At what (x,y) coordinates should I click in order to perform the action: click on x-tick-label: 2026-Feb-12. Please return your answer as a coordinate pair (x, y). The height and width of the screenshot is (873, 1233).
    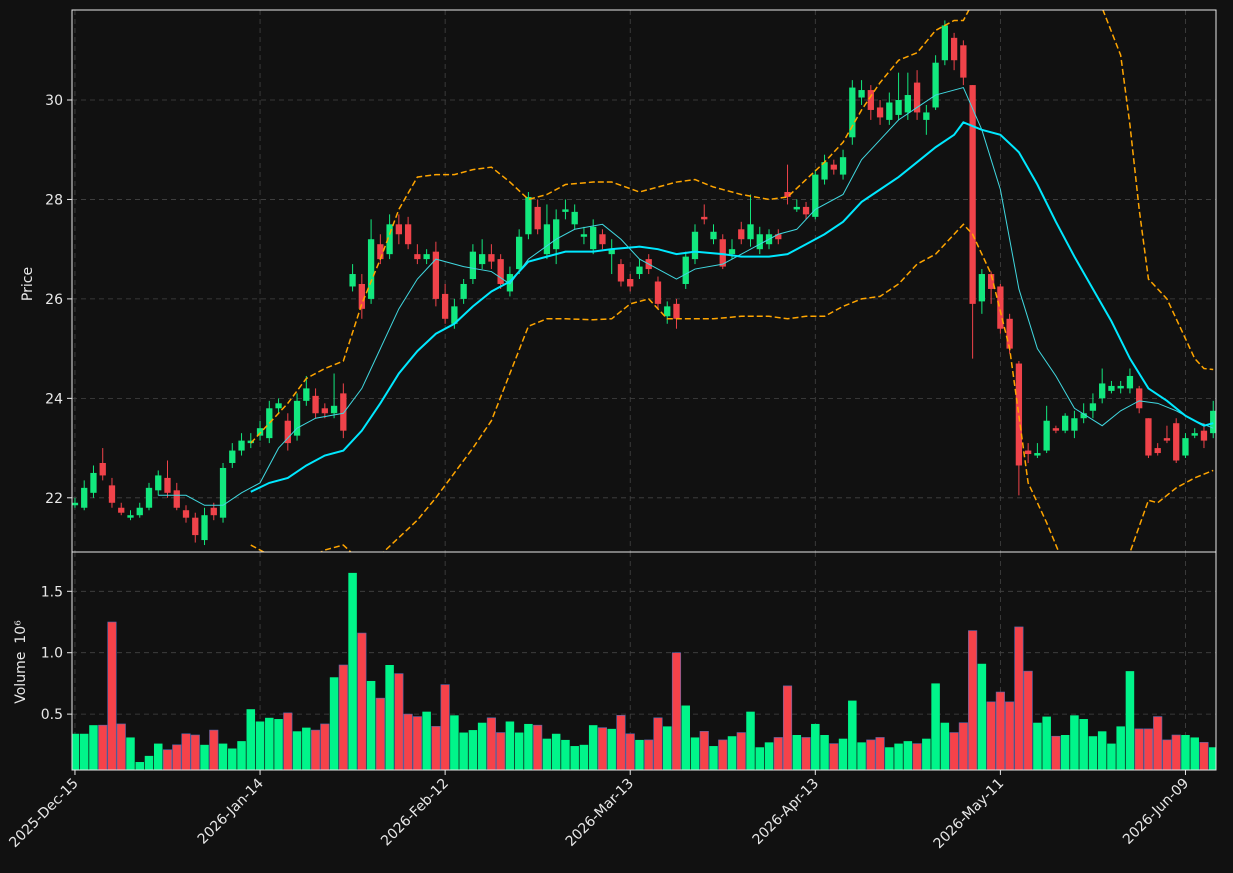
    Looking at the image, I should click on (415, 813).